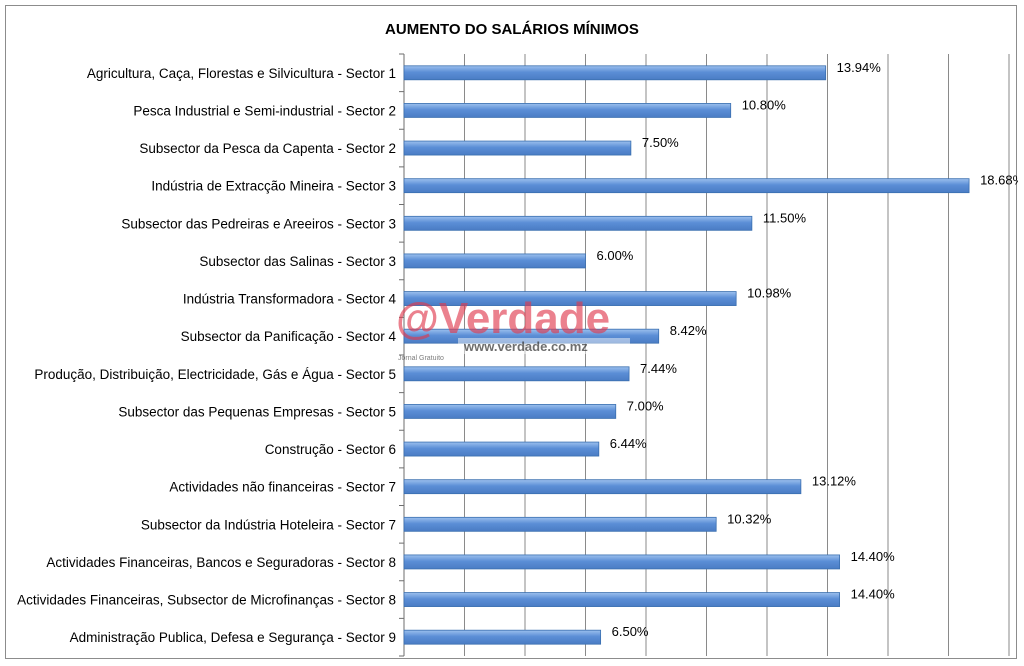 The image size is (1024, 666). Describe the element at coordinates (503, 318) in the screenshot. I see `watermark-logo-text: @Verdade` at that location.